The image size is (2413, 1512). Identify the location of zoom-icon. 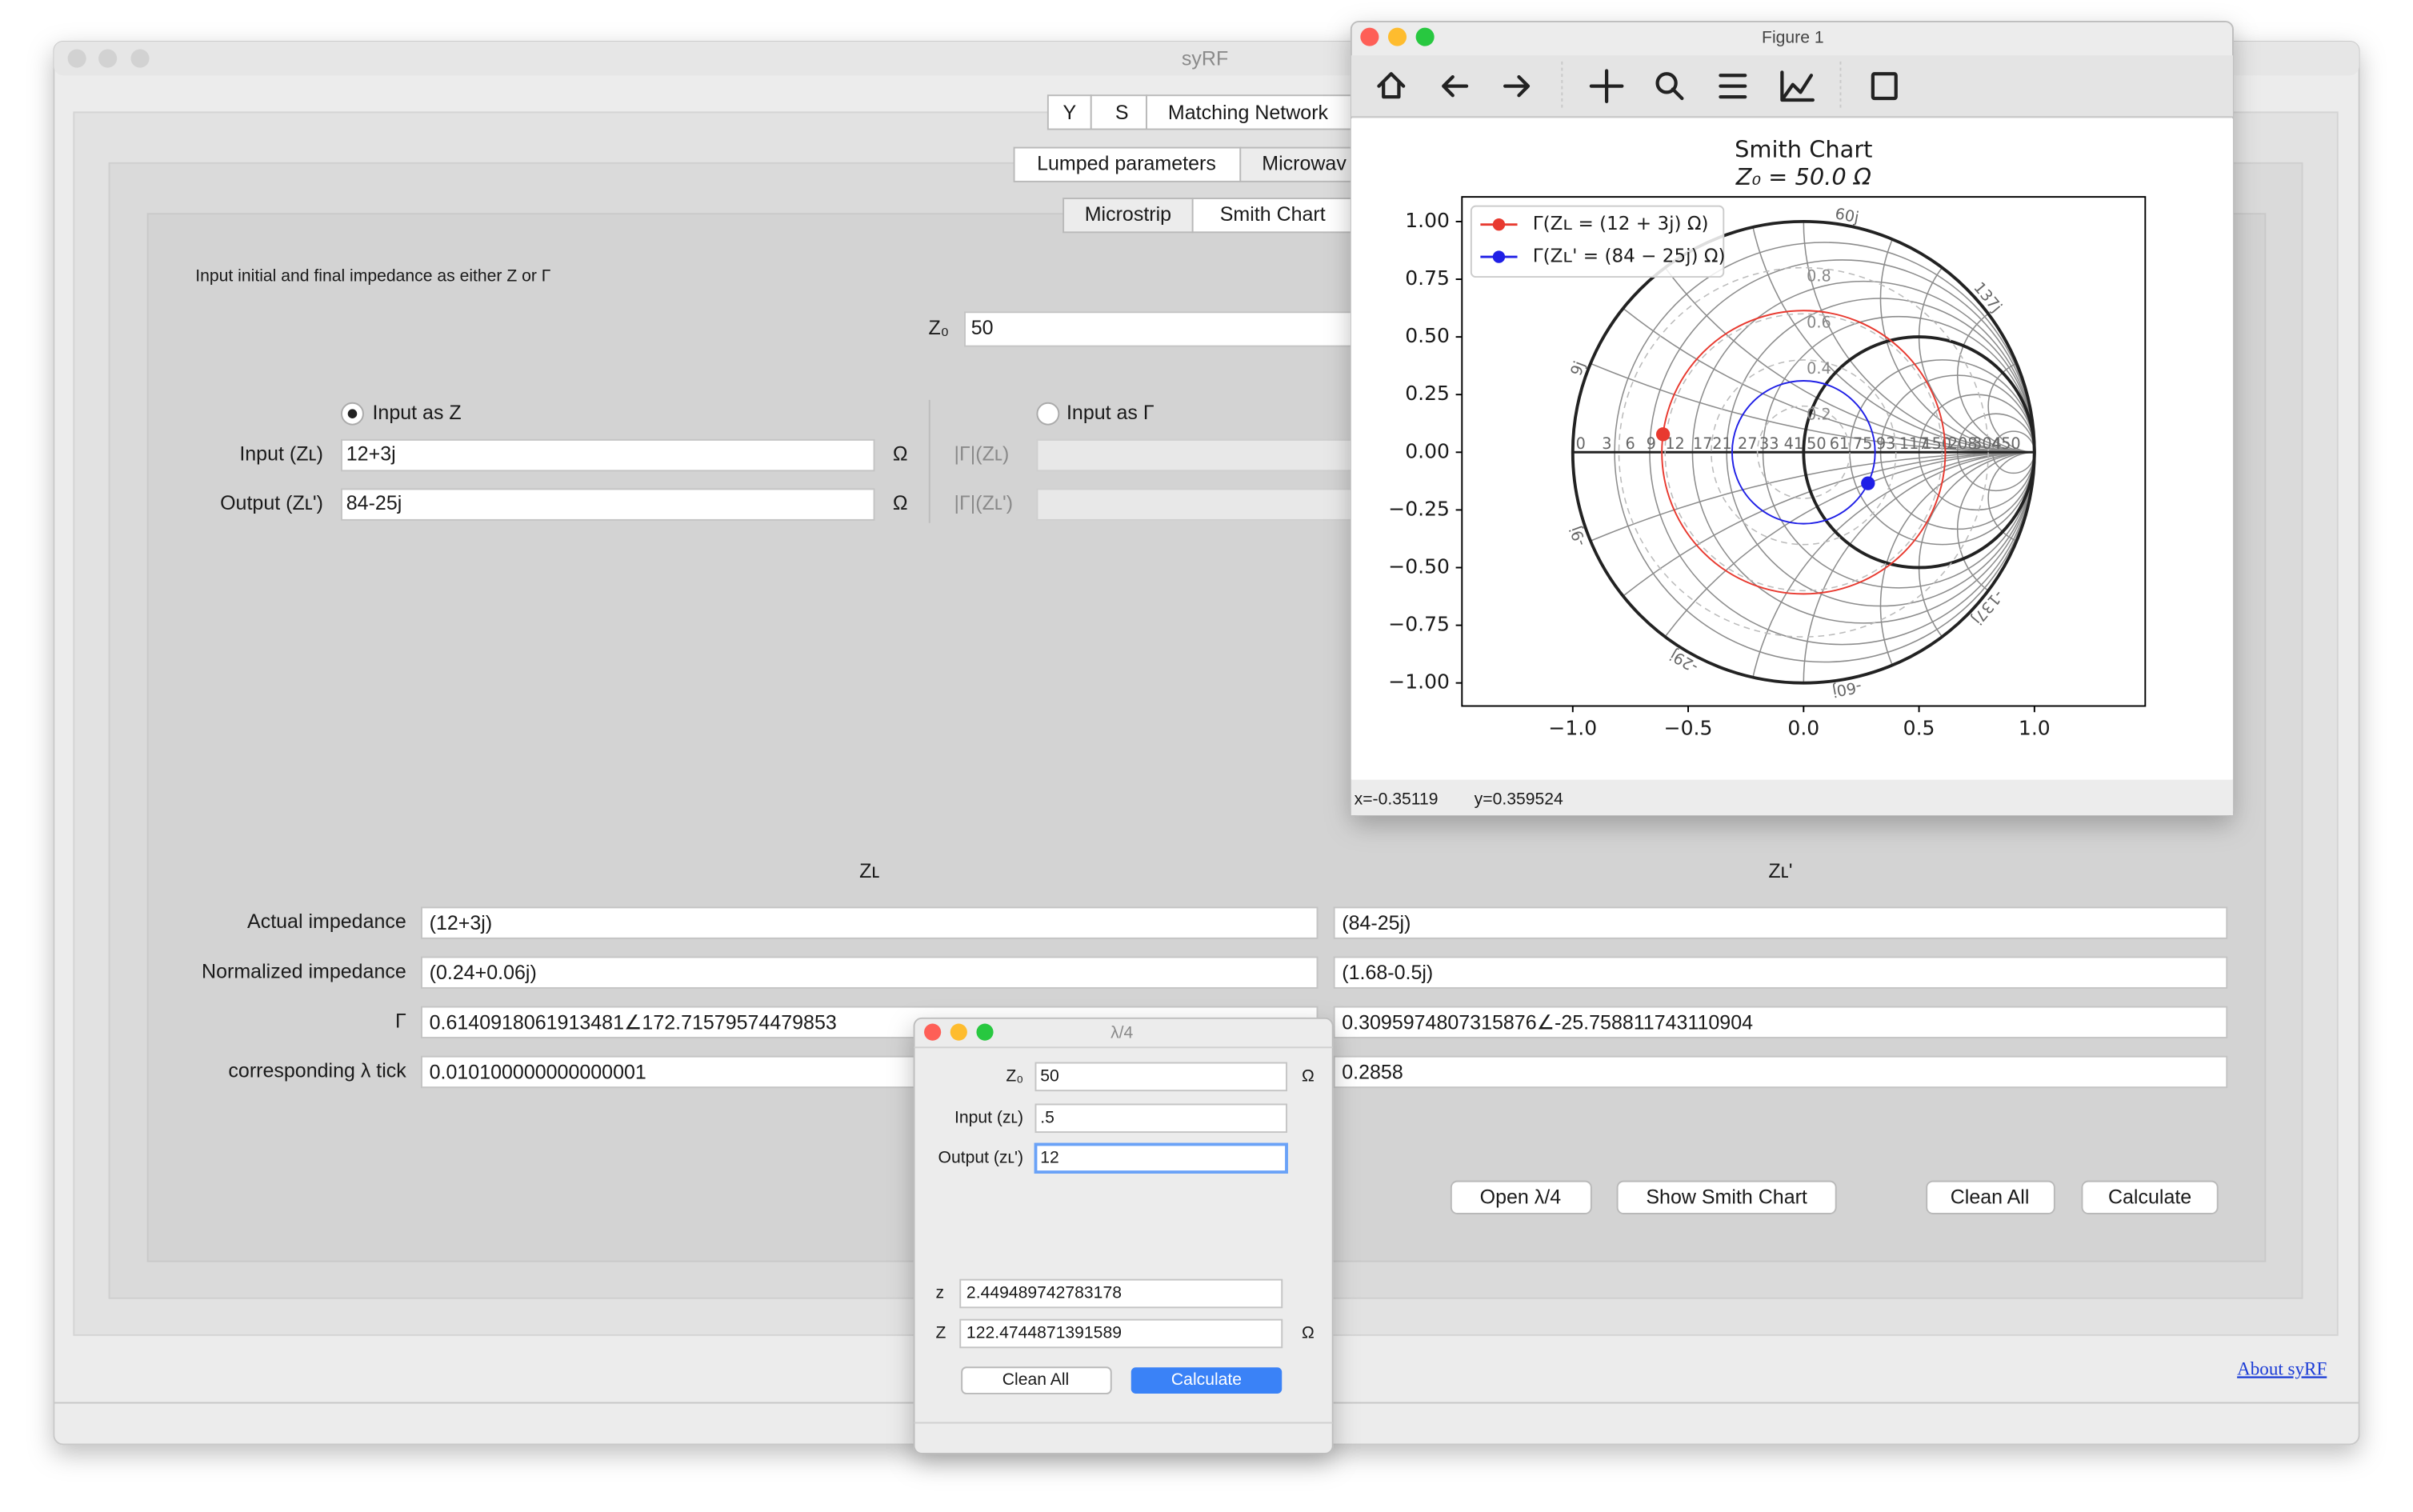
(1666, 83).